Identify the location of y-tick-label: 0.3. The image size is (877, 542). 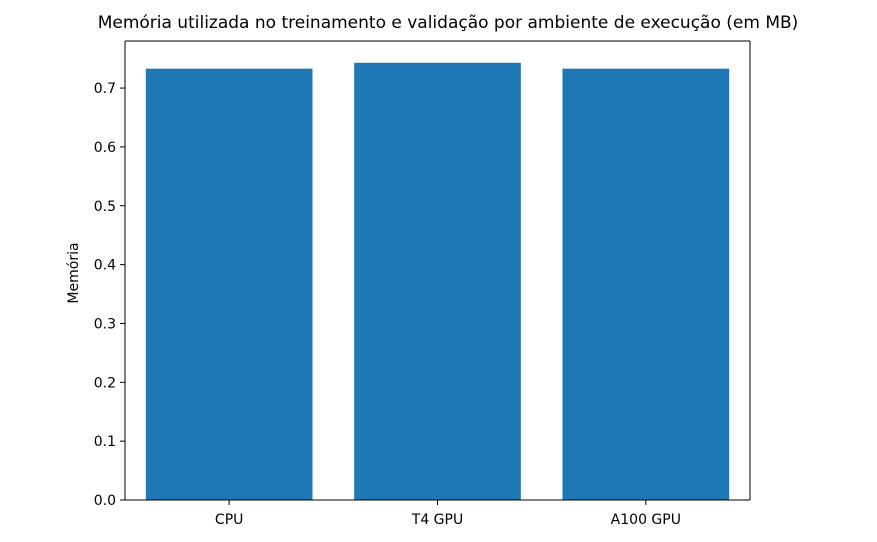
(105, 324).